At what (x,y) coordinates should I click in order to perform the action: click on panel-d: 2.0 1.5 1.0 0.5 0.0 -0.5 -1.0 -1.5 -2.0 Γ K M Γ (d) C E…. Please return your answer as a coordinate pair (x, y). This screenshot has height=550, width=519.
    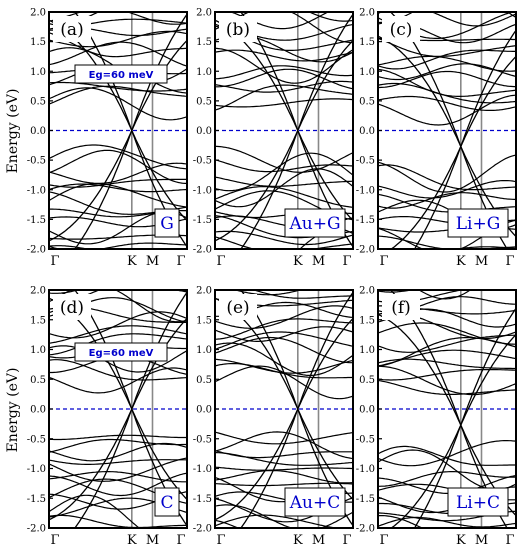
    Looking at the image, I should click on (107, 417).